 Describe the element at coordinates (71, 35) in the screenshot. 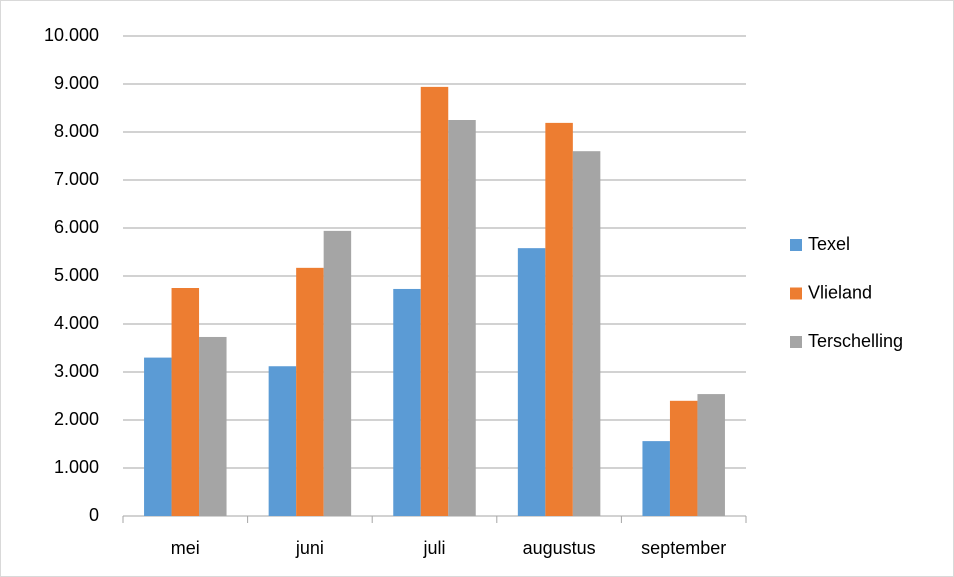

I see `y-tick-label: 10.000` at that location.